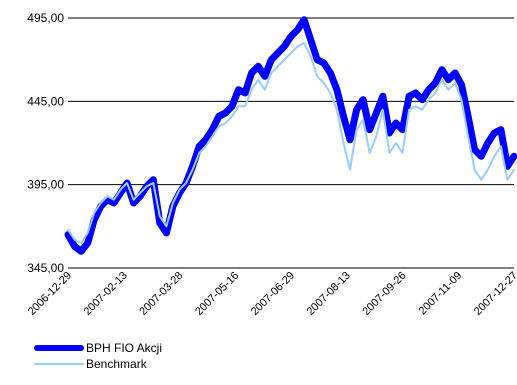 The width and height of the screenshot is (517, 385). I want to click on x-tick-label: 2007-02-13, so click(106, 294).